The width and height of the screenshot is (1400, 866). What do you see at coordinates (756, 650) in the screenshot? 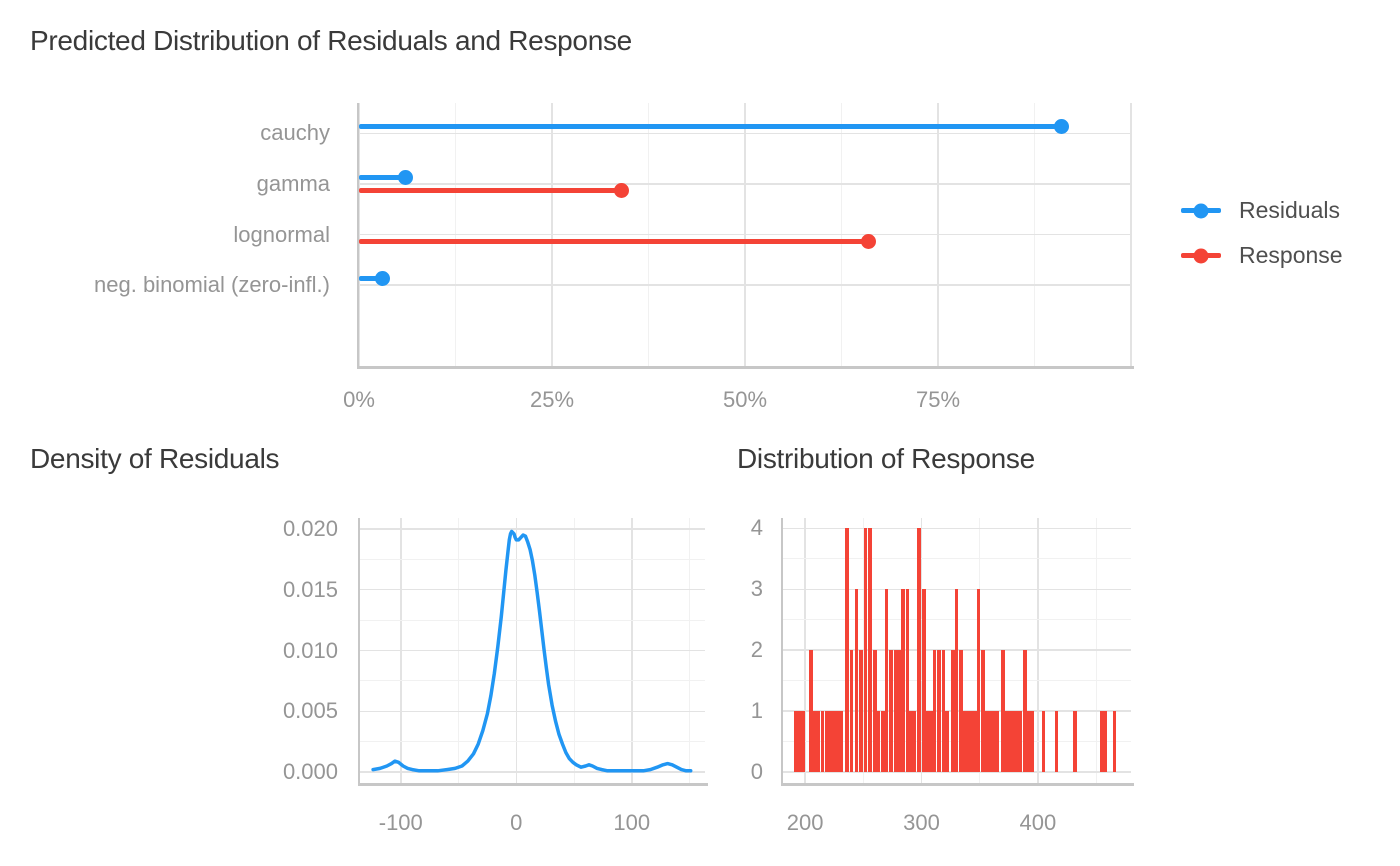
I see `y-tick-label: 2` at bounding box center [756, 650].